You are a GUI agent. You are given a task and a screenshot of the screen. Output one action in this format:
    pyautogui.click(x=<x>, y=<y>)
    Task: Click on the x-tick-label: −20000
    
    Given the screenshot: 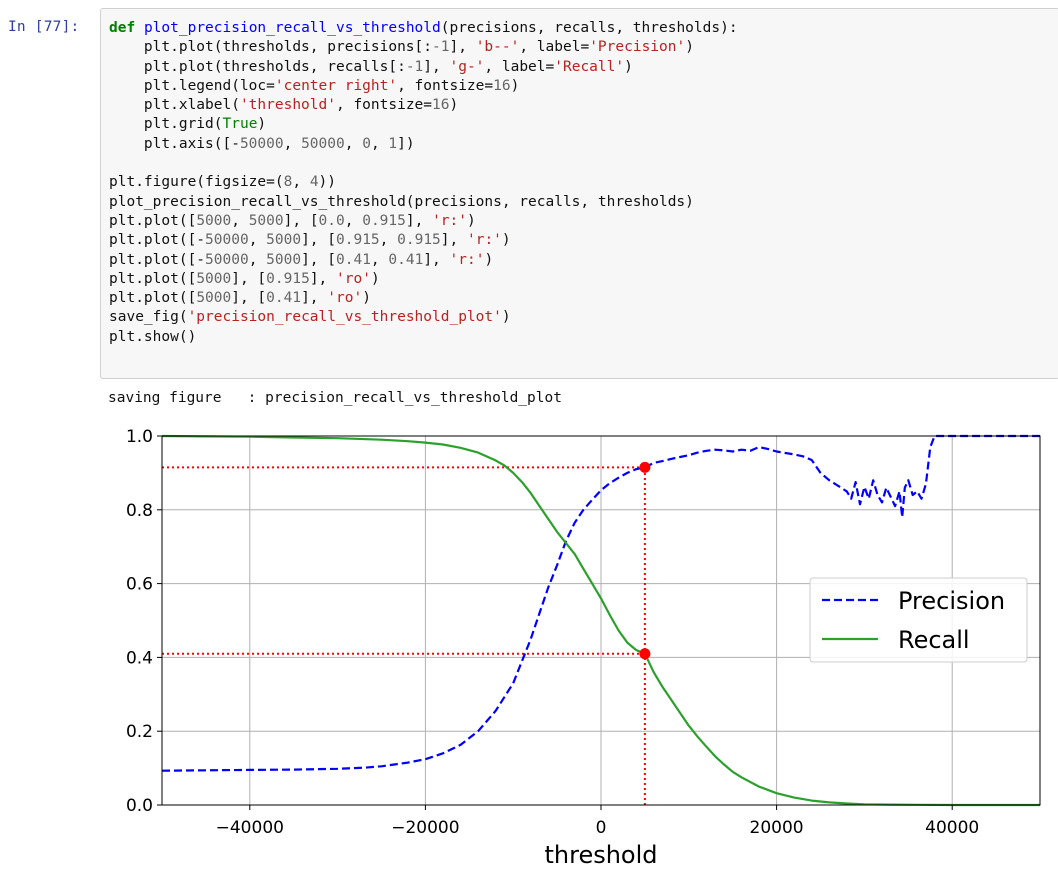 What is the action you would take?
    pyautogui.click(x=425, y=828)
    